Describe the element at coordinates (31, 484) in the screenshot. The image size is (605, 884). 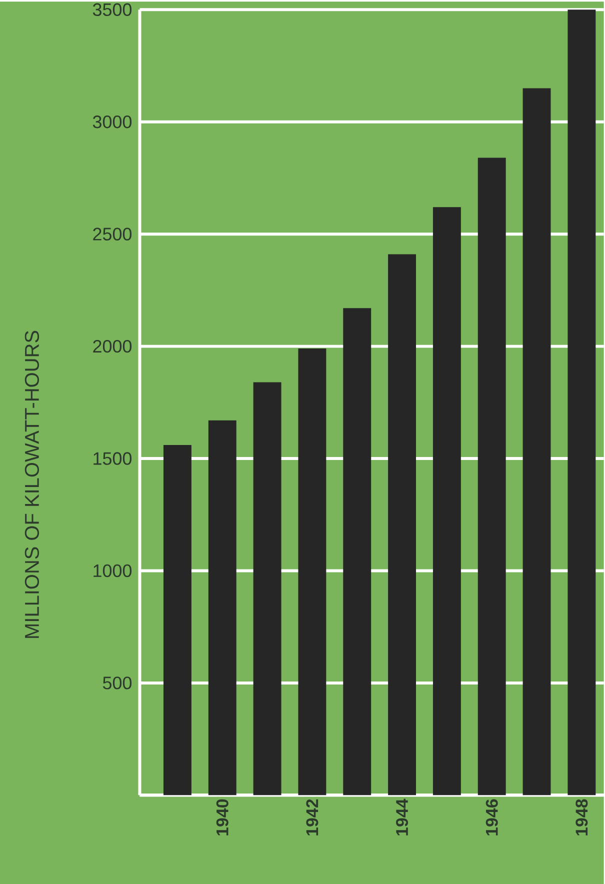
I see `y-axis-title: MILLIONS OF KILOWATT-HOURS` at that location.